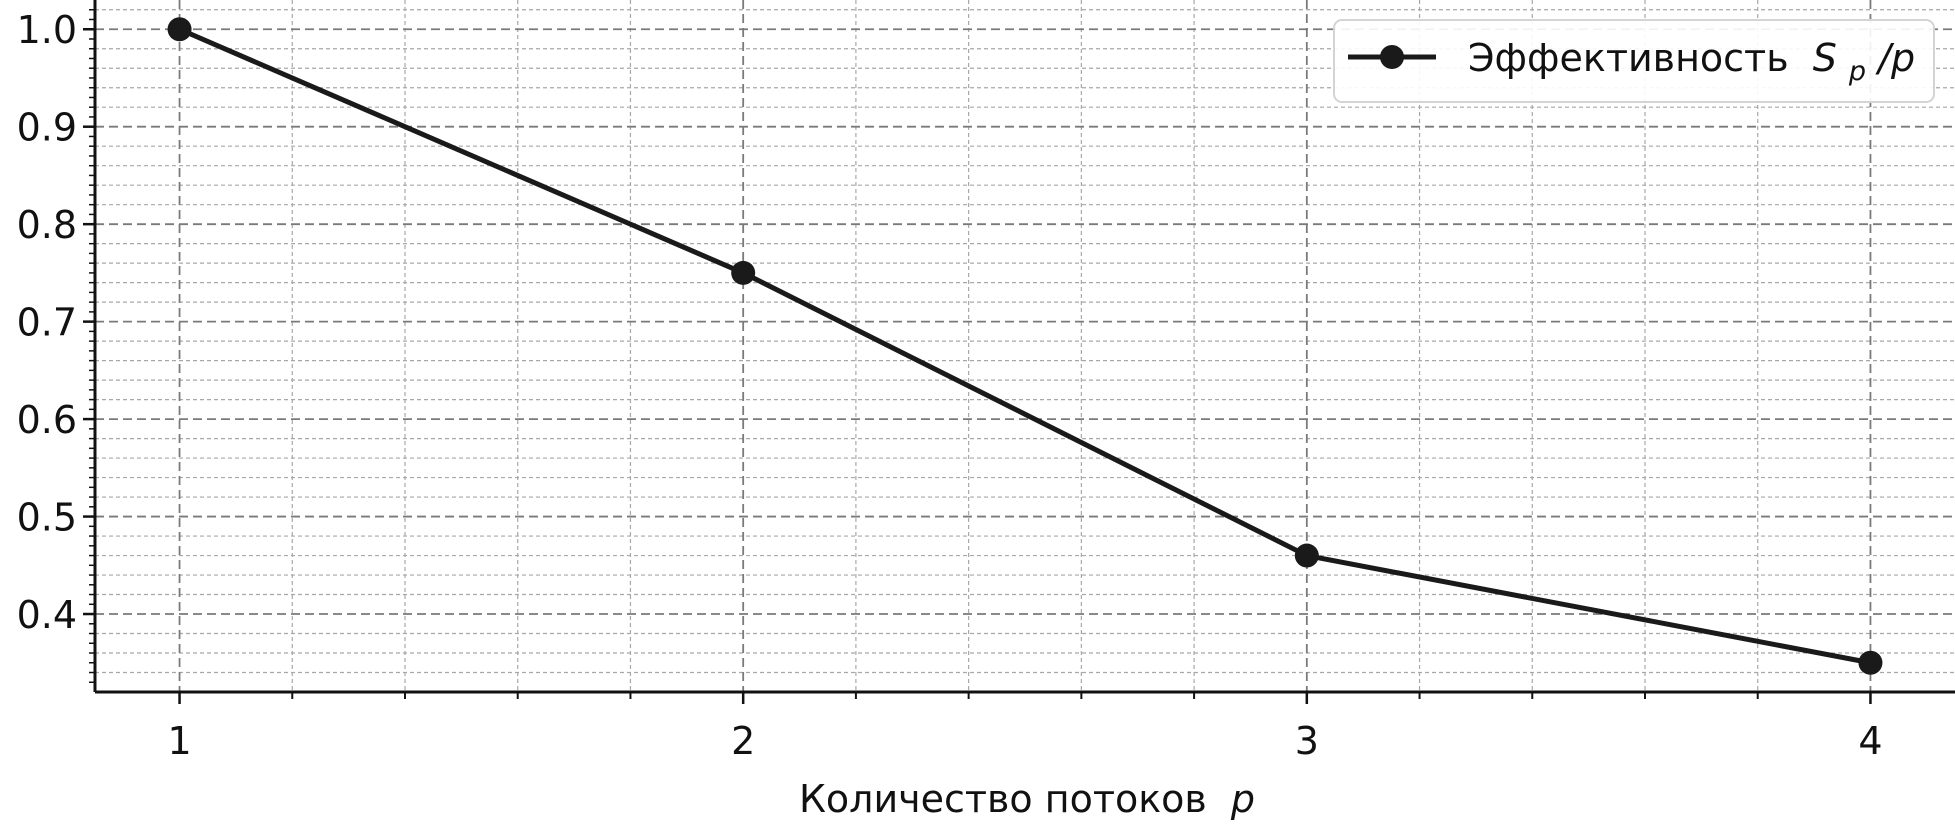 The width and height of the screenshot is (1955, 824). What do you see at coordinates (47, 518) in the screenshot?
I see `y-tick-label: 0.5` at bounding box center [47, 518].